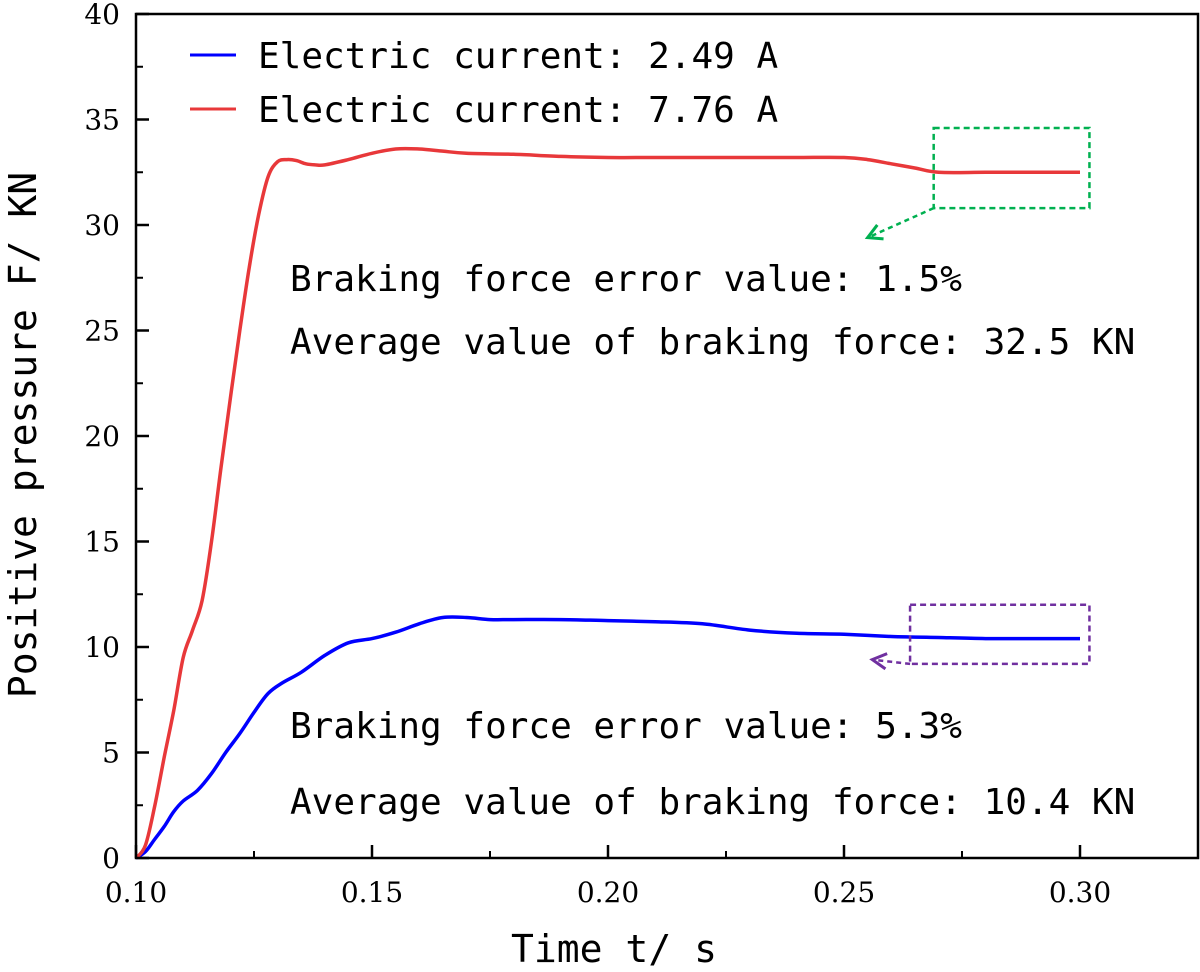 The height and width of the screenshot is (972, 1200). I want to click on y-tick-label-7: 35, so click(102, 120).